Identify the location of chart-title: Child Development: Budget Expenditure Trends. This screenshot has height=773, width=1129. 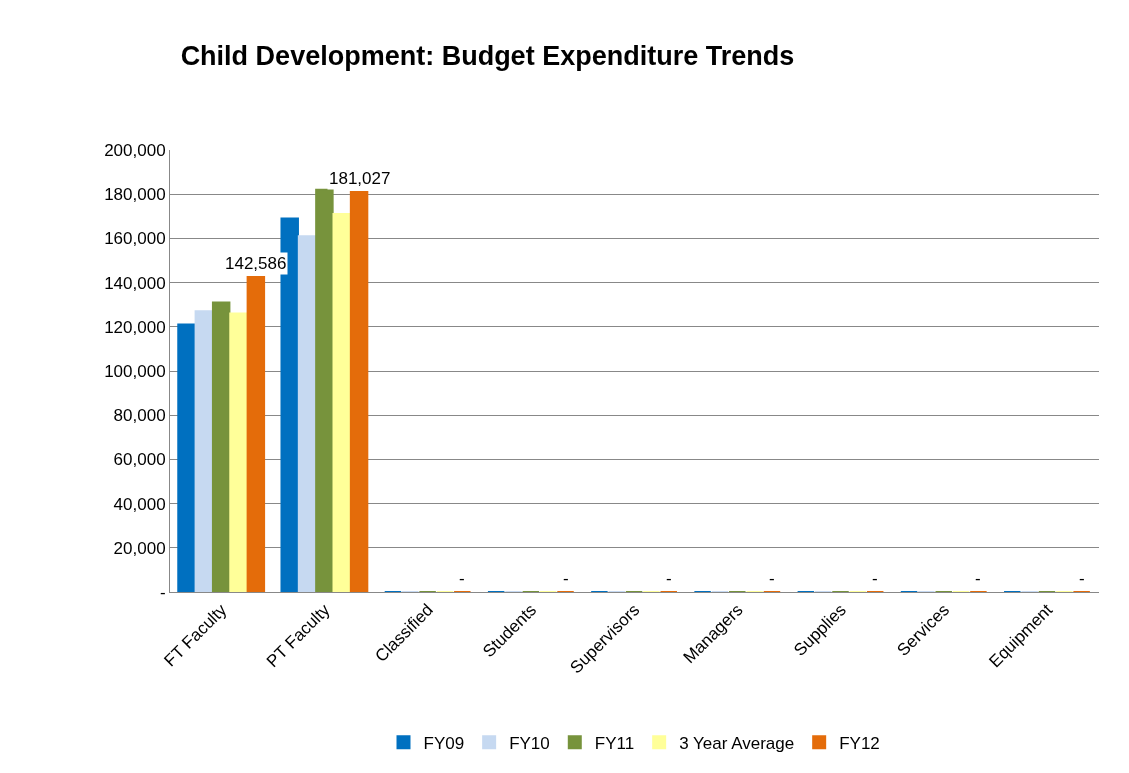
(487, 56).